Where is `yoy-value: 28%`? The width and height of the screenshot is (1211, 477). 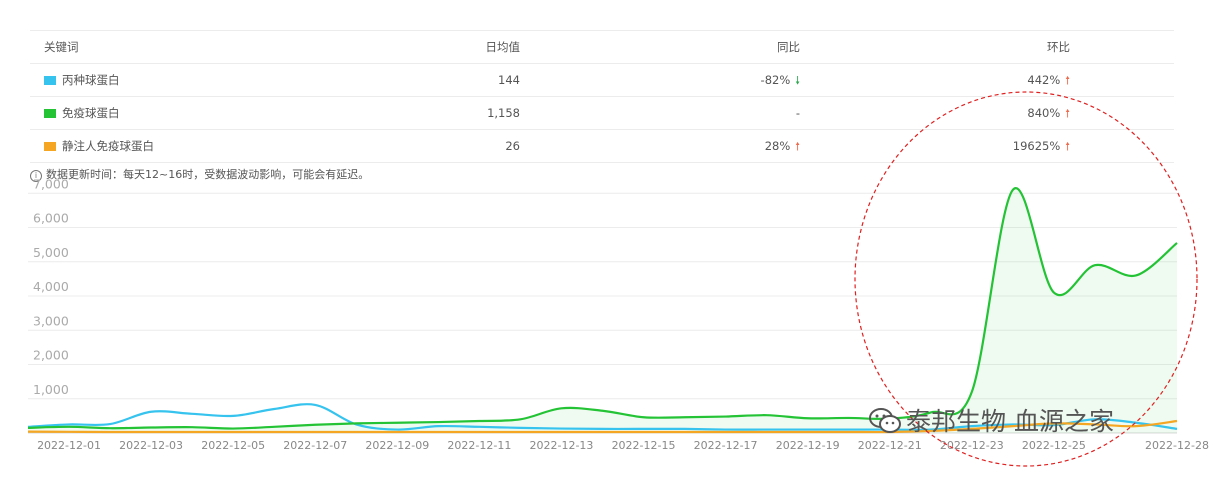
yoy-value: 28% is located at coordinates (777, 146).